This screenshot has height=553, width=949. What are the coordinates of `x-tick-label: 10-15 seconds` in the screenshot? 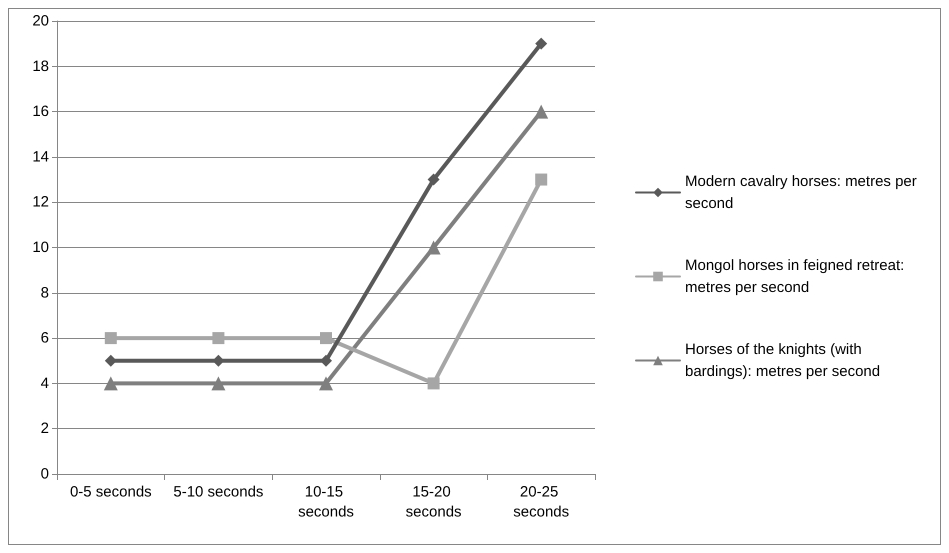 It's located at (326, 502).